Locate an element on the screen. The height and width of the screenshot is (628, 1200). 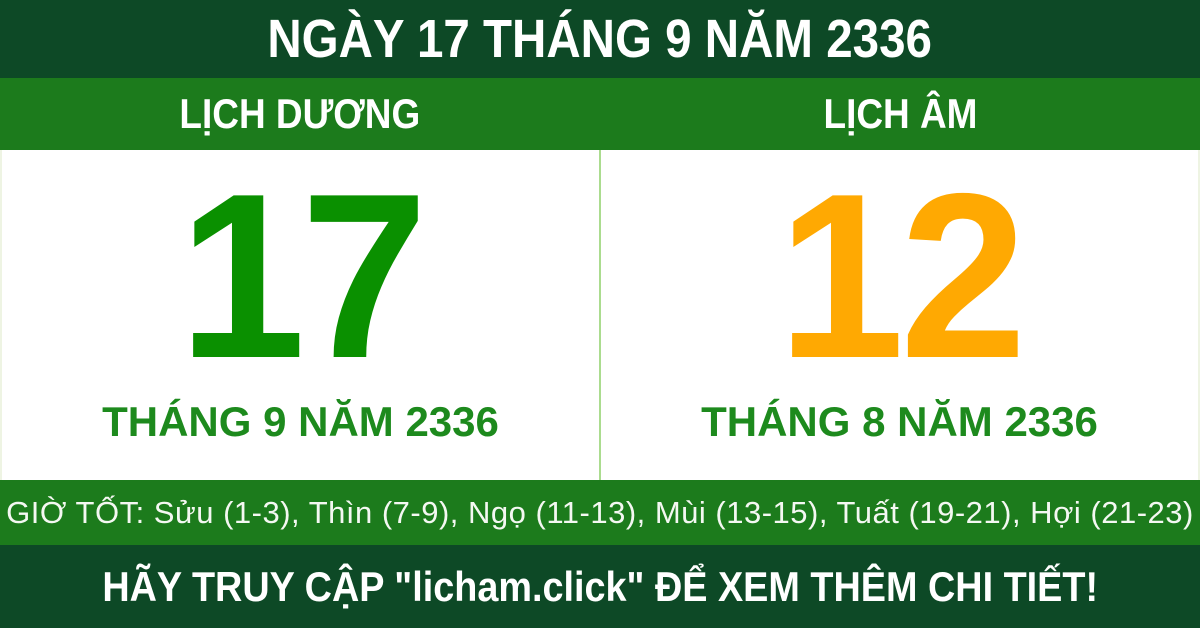
lunar-calendar-label: LỊCH ÂM is located at coordinates (899, 113).